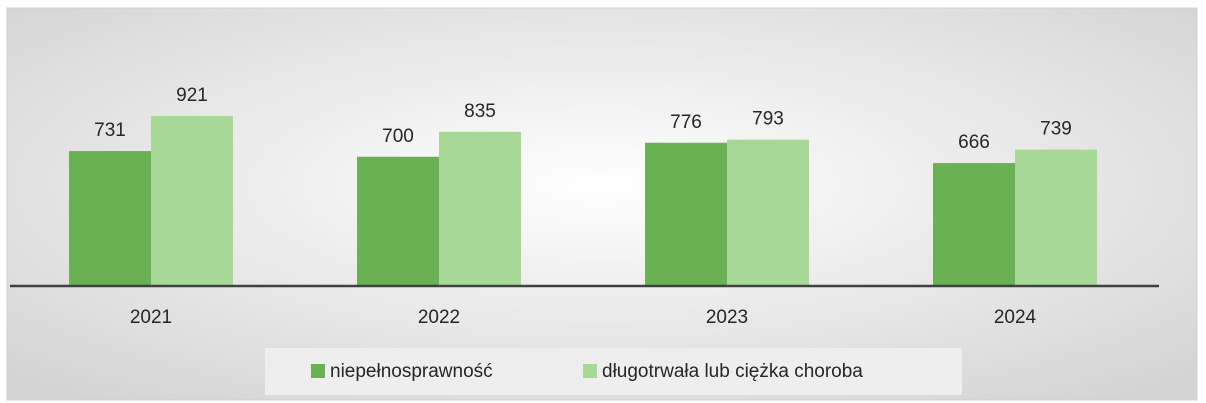  Describe the element at coordinates (686, 122) in the screenshot. I see `data-label: 776` at that location.